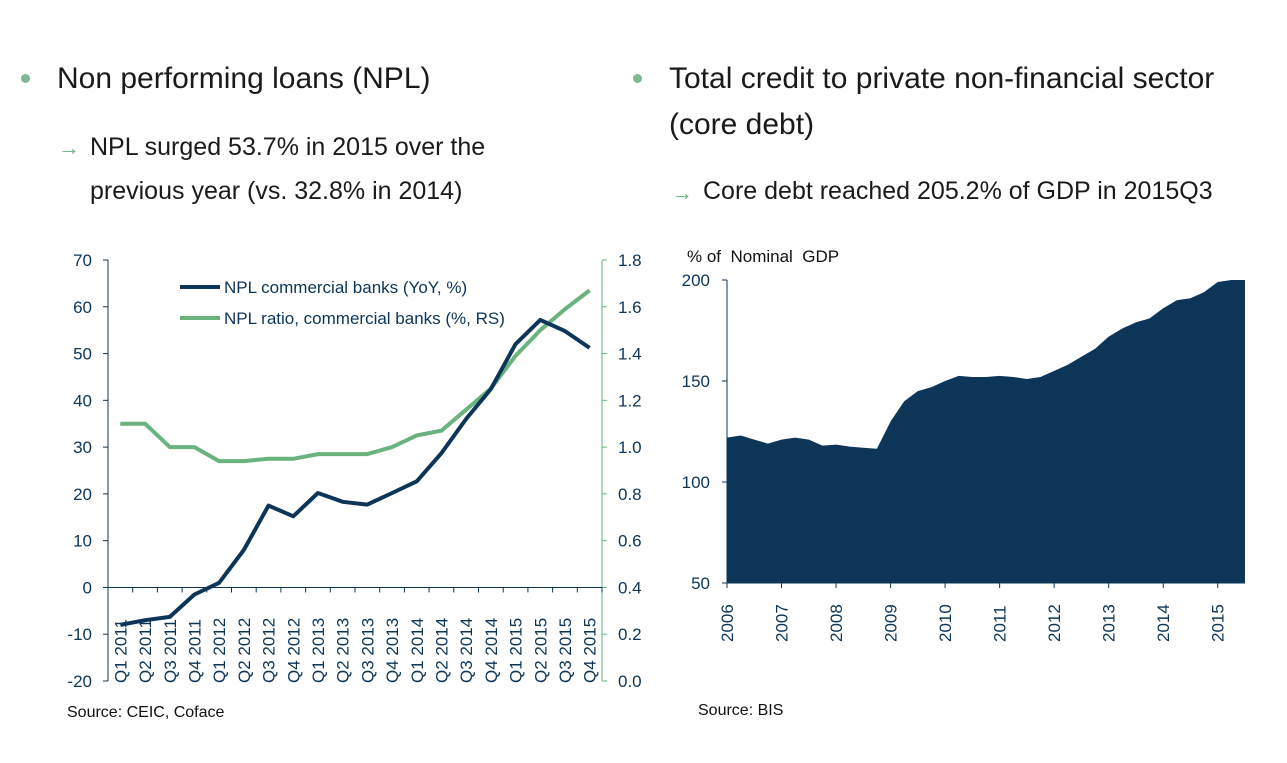 The height and width of the screenshot is (763, 1287). Describe the element at coordinates (782, 623) in the screenshot. I see `x-tick-label: 2007` at that location.